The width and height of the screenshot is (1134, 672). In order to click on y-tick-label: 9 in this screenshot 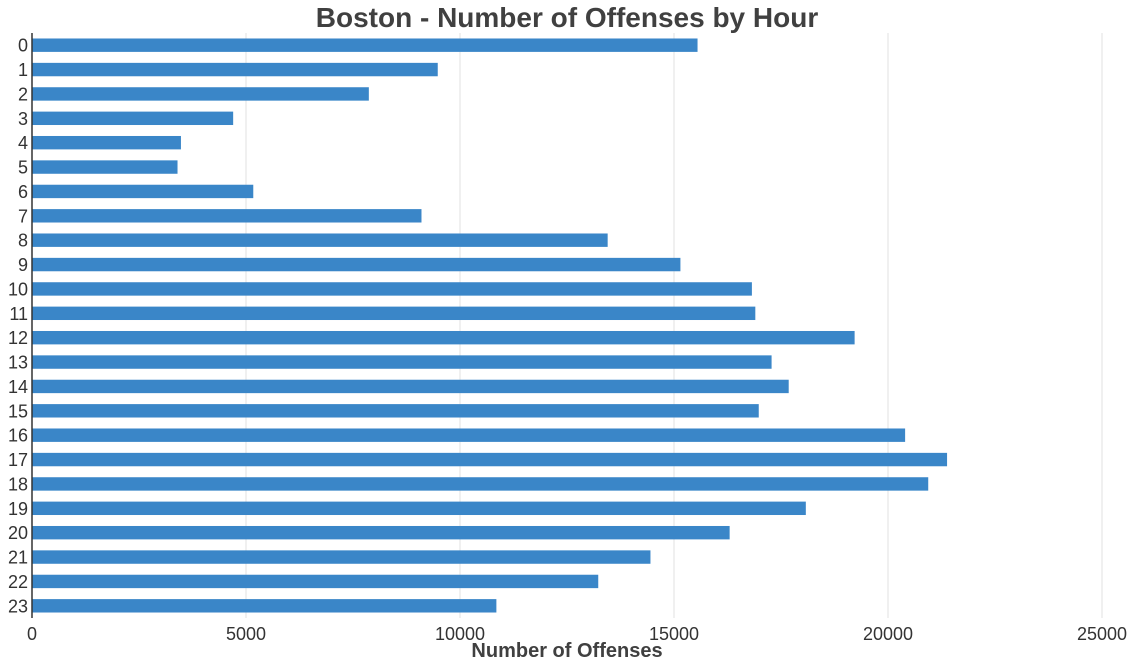, I will do `click(23, 265)`.